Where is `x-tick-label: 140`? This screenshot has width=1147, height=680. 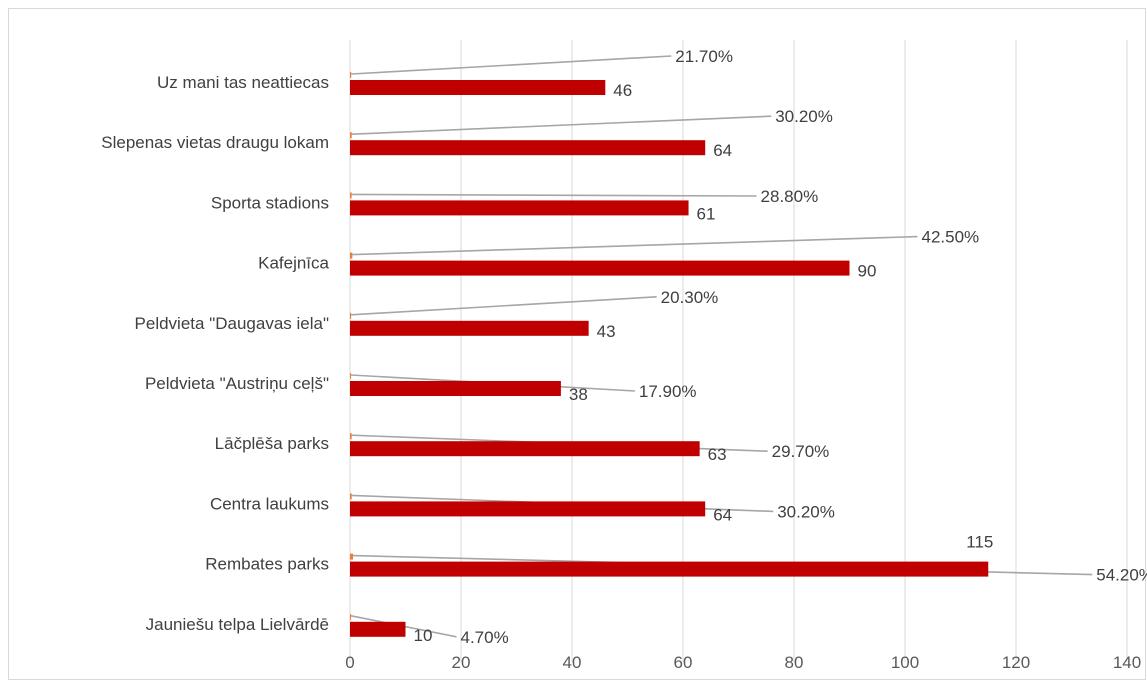 x-tick-label: 140 is located at coordinates (1127, 662).